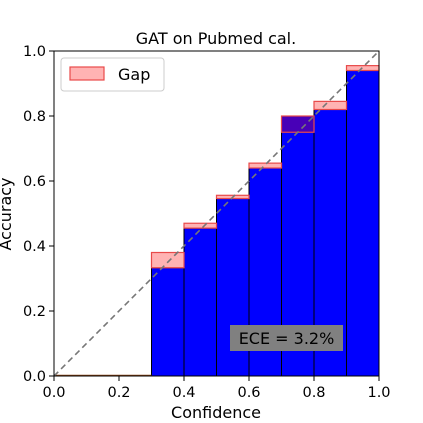  What do you see at coordinates (34, 247) in the screenshot?
I see `y-tick-label: 0.4` at bounding box center [34, 247].